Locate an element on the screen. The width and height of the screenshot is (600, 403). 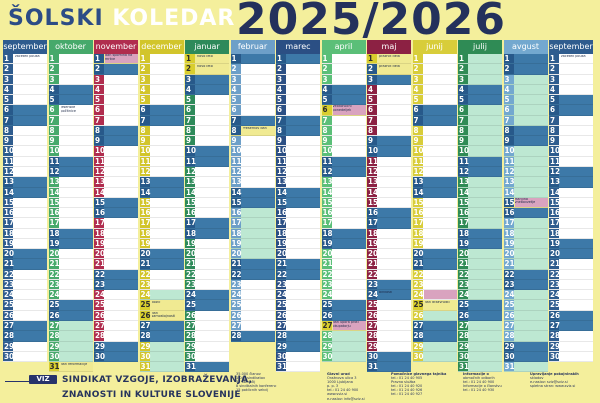
day-row: 25 božič is located at coordinates (161, 305).